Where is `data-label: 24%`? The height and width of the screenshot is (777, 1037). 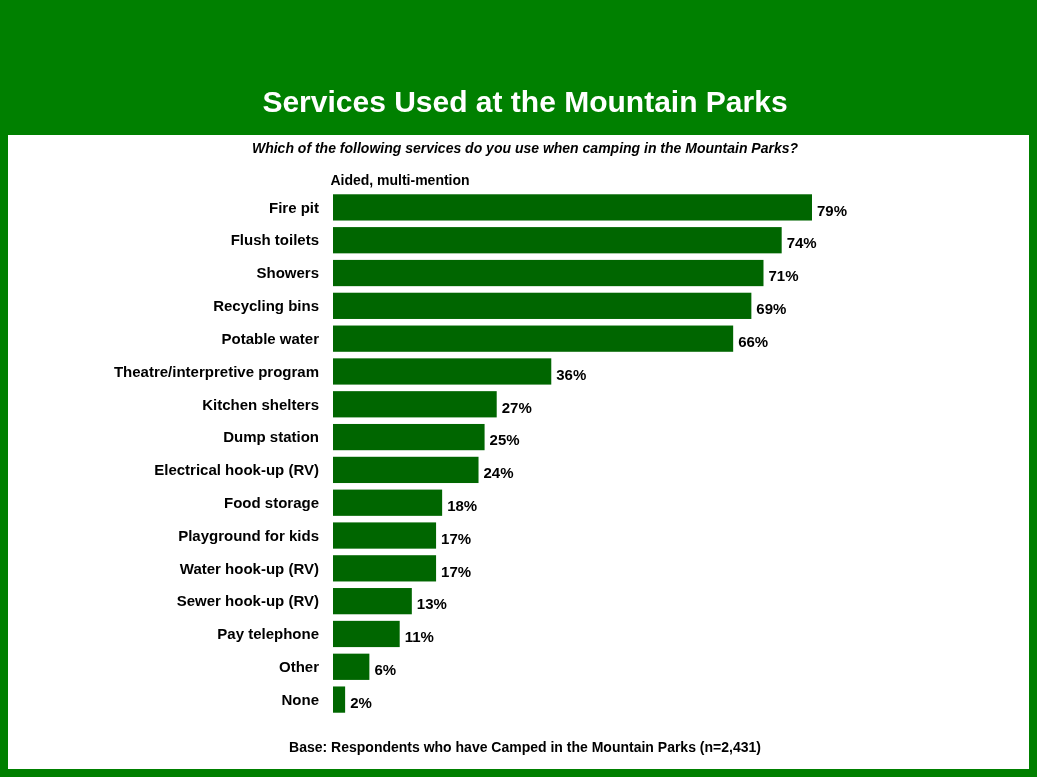 data-label: 24% is located at coordinates (498, 473).